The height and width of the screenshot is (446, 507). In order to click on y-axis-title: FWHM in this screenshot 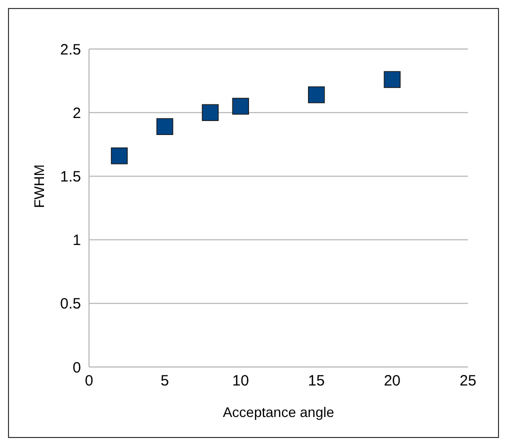, I will do `click(38, 186)`.